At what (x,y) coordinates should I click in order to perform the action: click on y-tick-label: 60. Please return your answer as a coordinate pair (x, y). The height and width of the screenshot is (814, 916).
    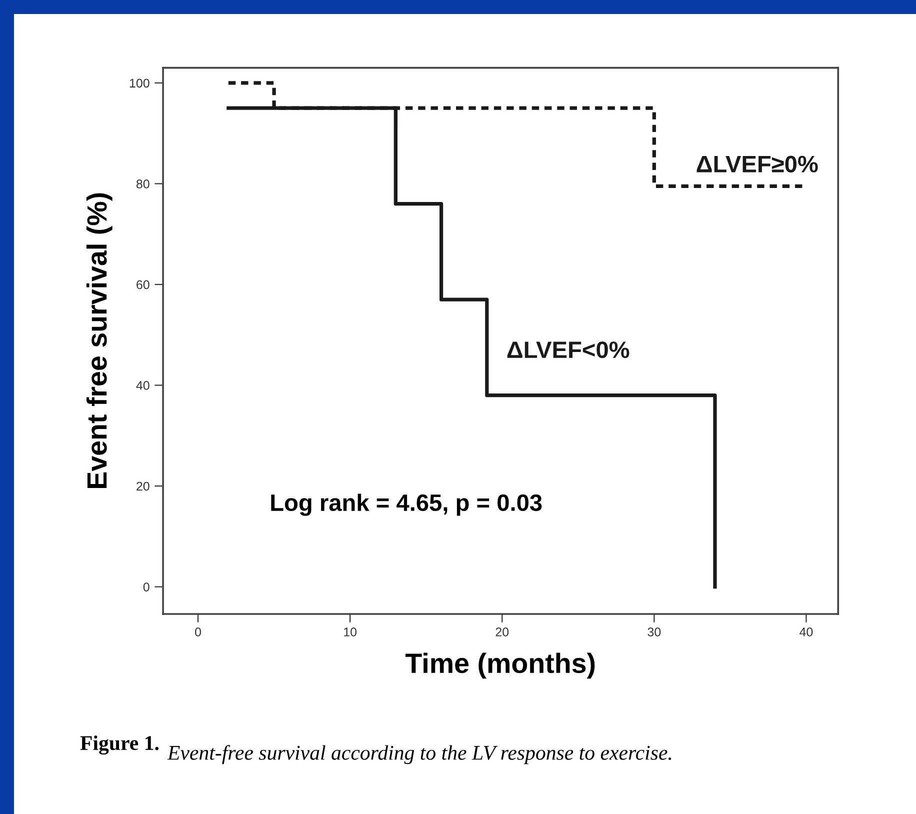
    Looking at the image, I should click on (143, 285).